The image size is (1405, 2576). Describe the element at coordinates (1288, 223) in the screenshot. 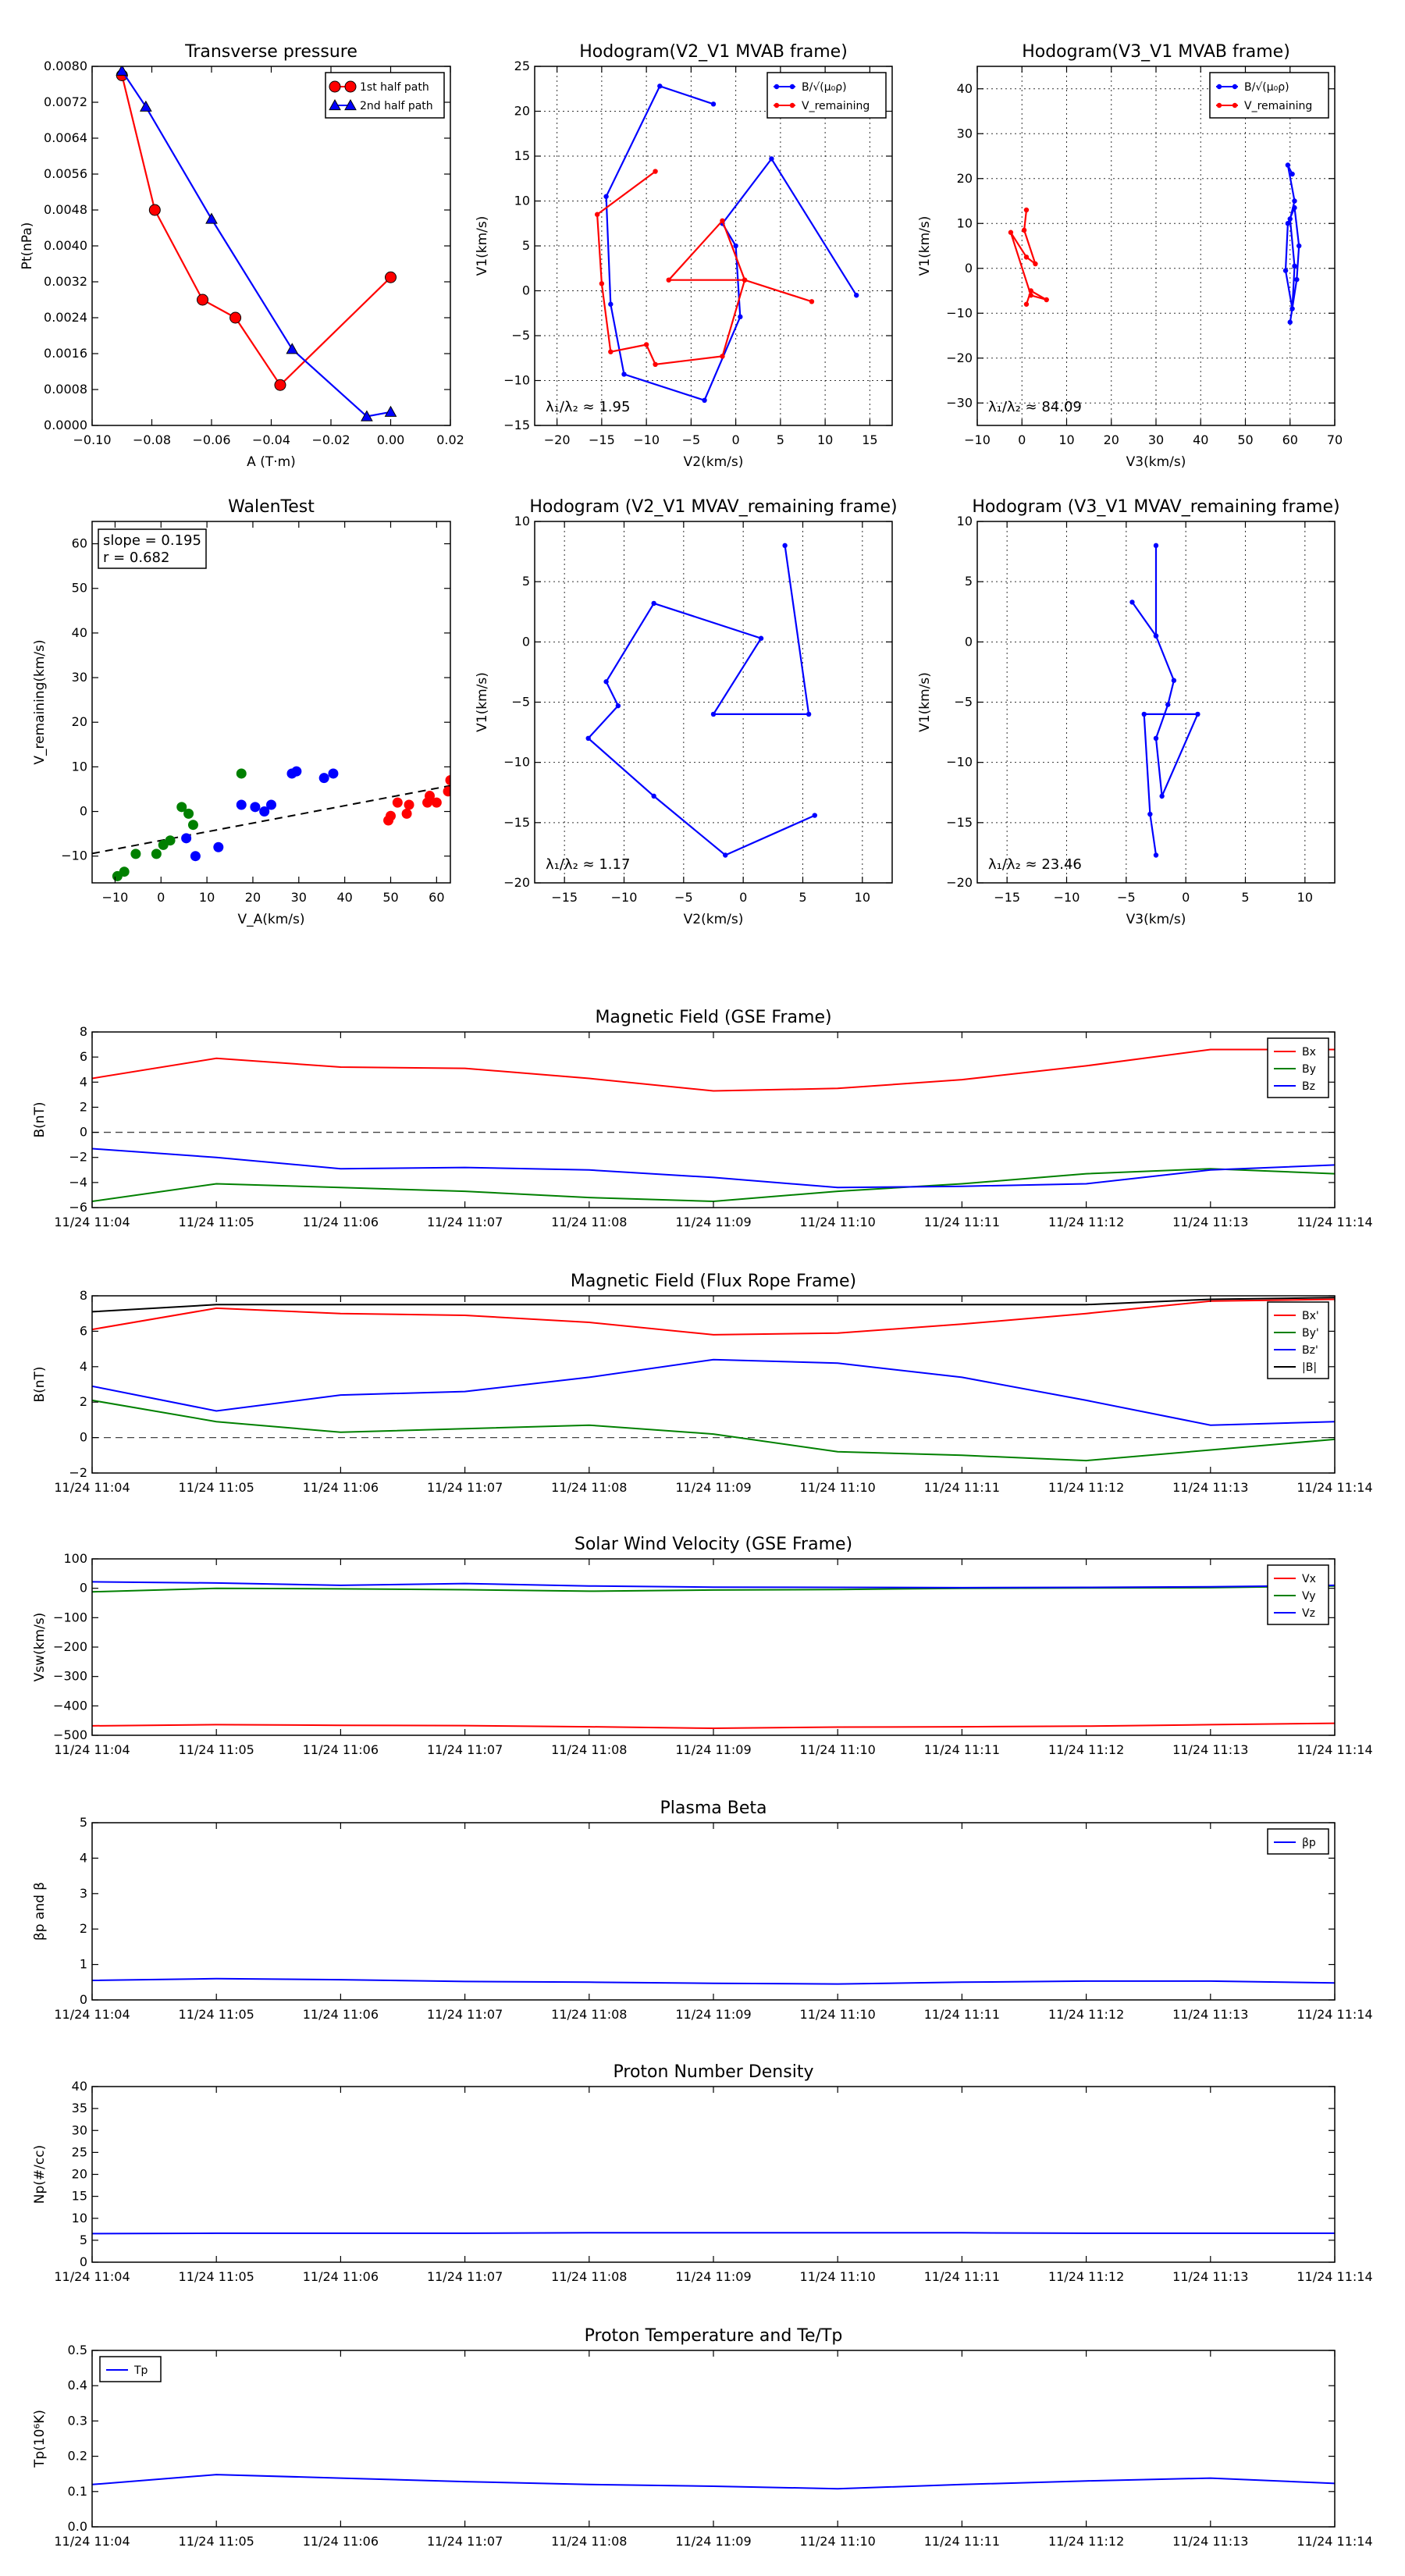

I see `marker-b--7` at that location.